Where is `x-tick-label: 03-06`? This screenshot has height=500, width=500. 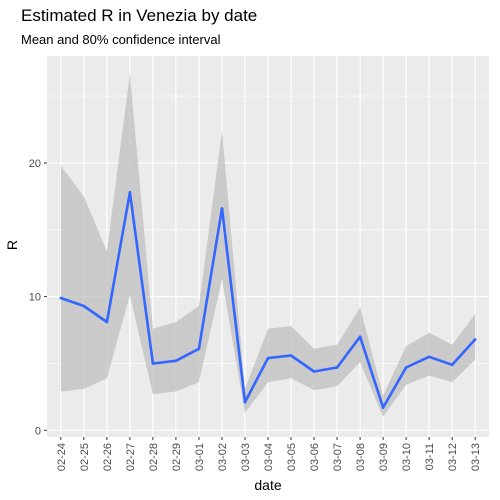
x-tick-label: 03-06 is located at coordinates (315, 457).